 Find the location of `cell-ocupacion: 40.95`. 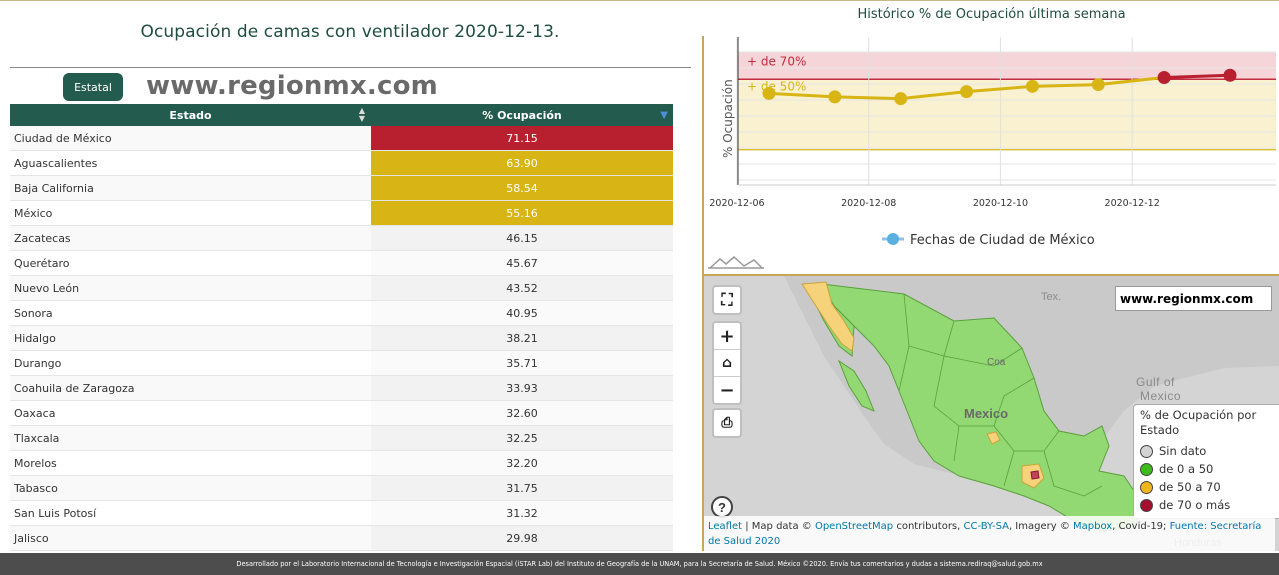

cell-ocupacion: 40.95 is located at coordinates (522, 313).